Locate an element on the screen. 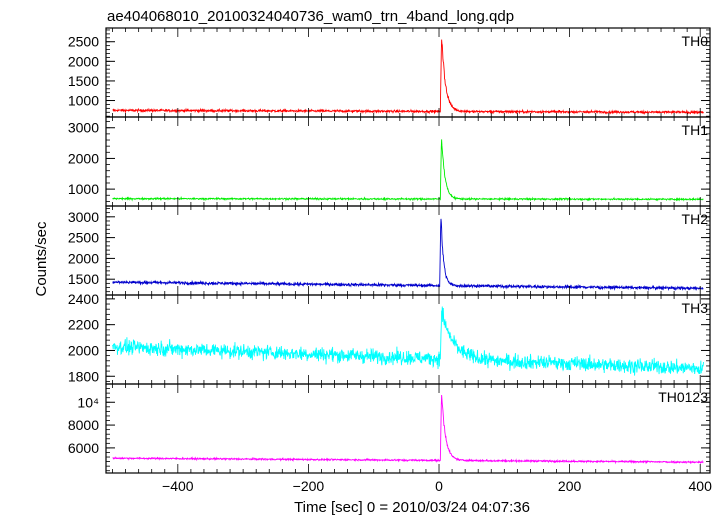 The image size is (719, 516). y-tick-label: 10⁴ is located at coordinates (88, 402).